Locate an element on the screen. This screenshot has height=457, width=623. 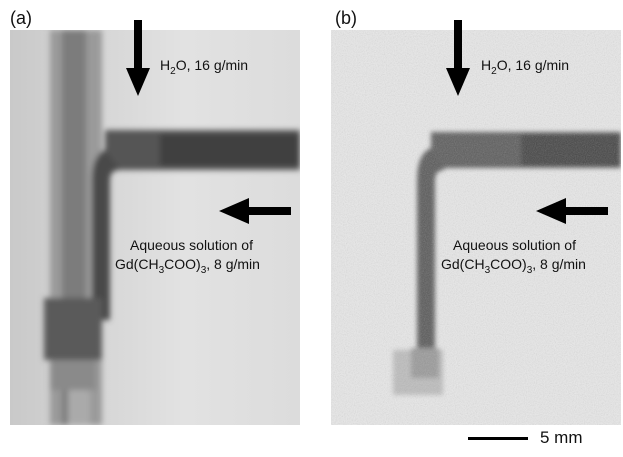
scale-bar-label: 5 mm is located at coordinates (561, 437).